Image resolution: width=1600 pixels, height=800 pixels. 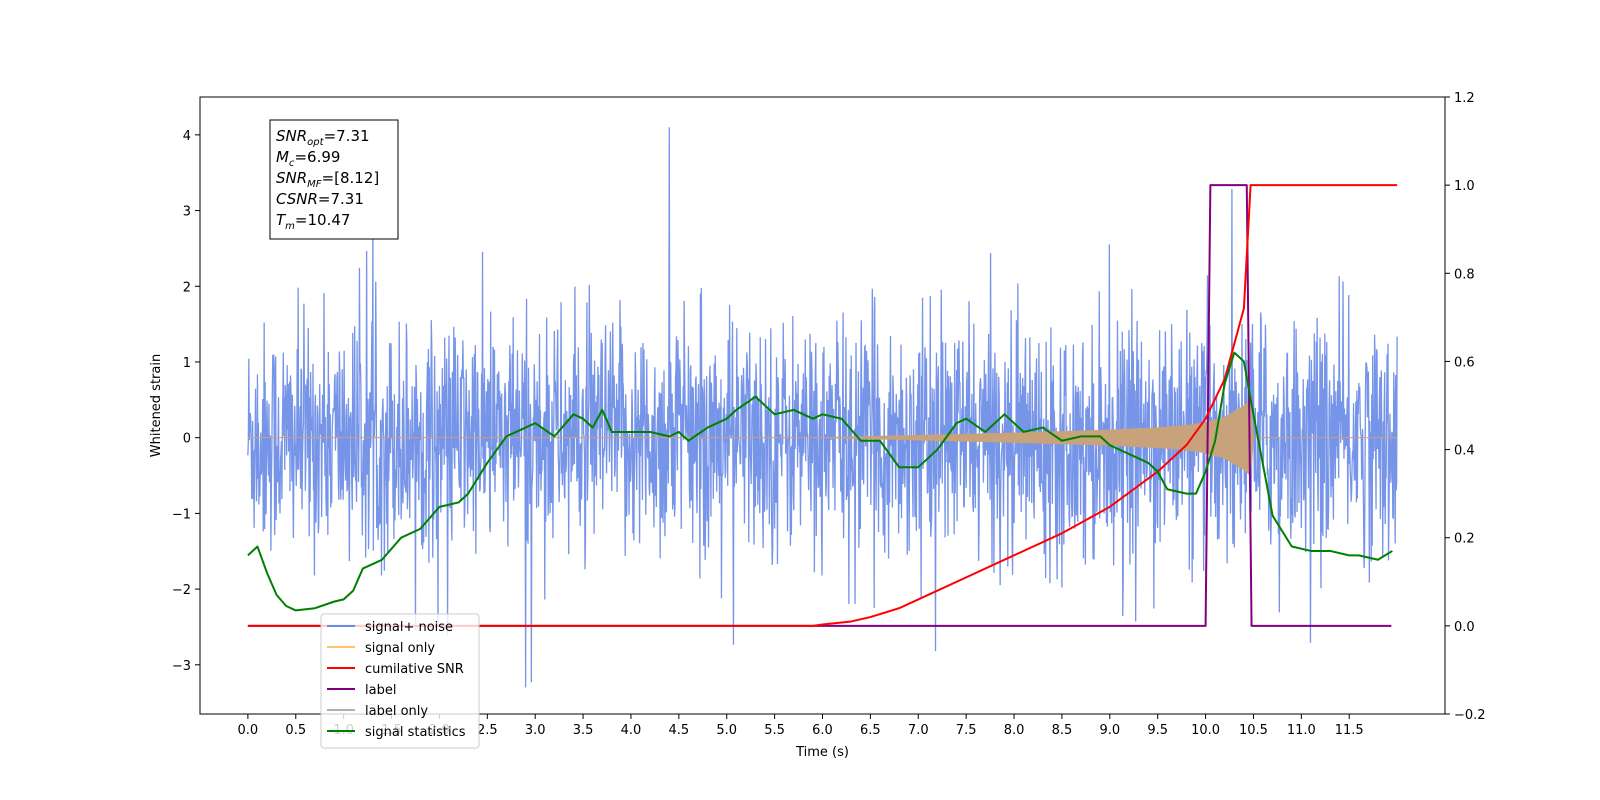 What do you see at coordinates (248, 730) in the screenshot?
I see `x-tick-label: 0.0` at bounding box center [248, 730].